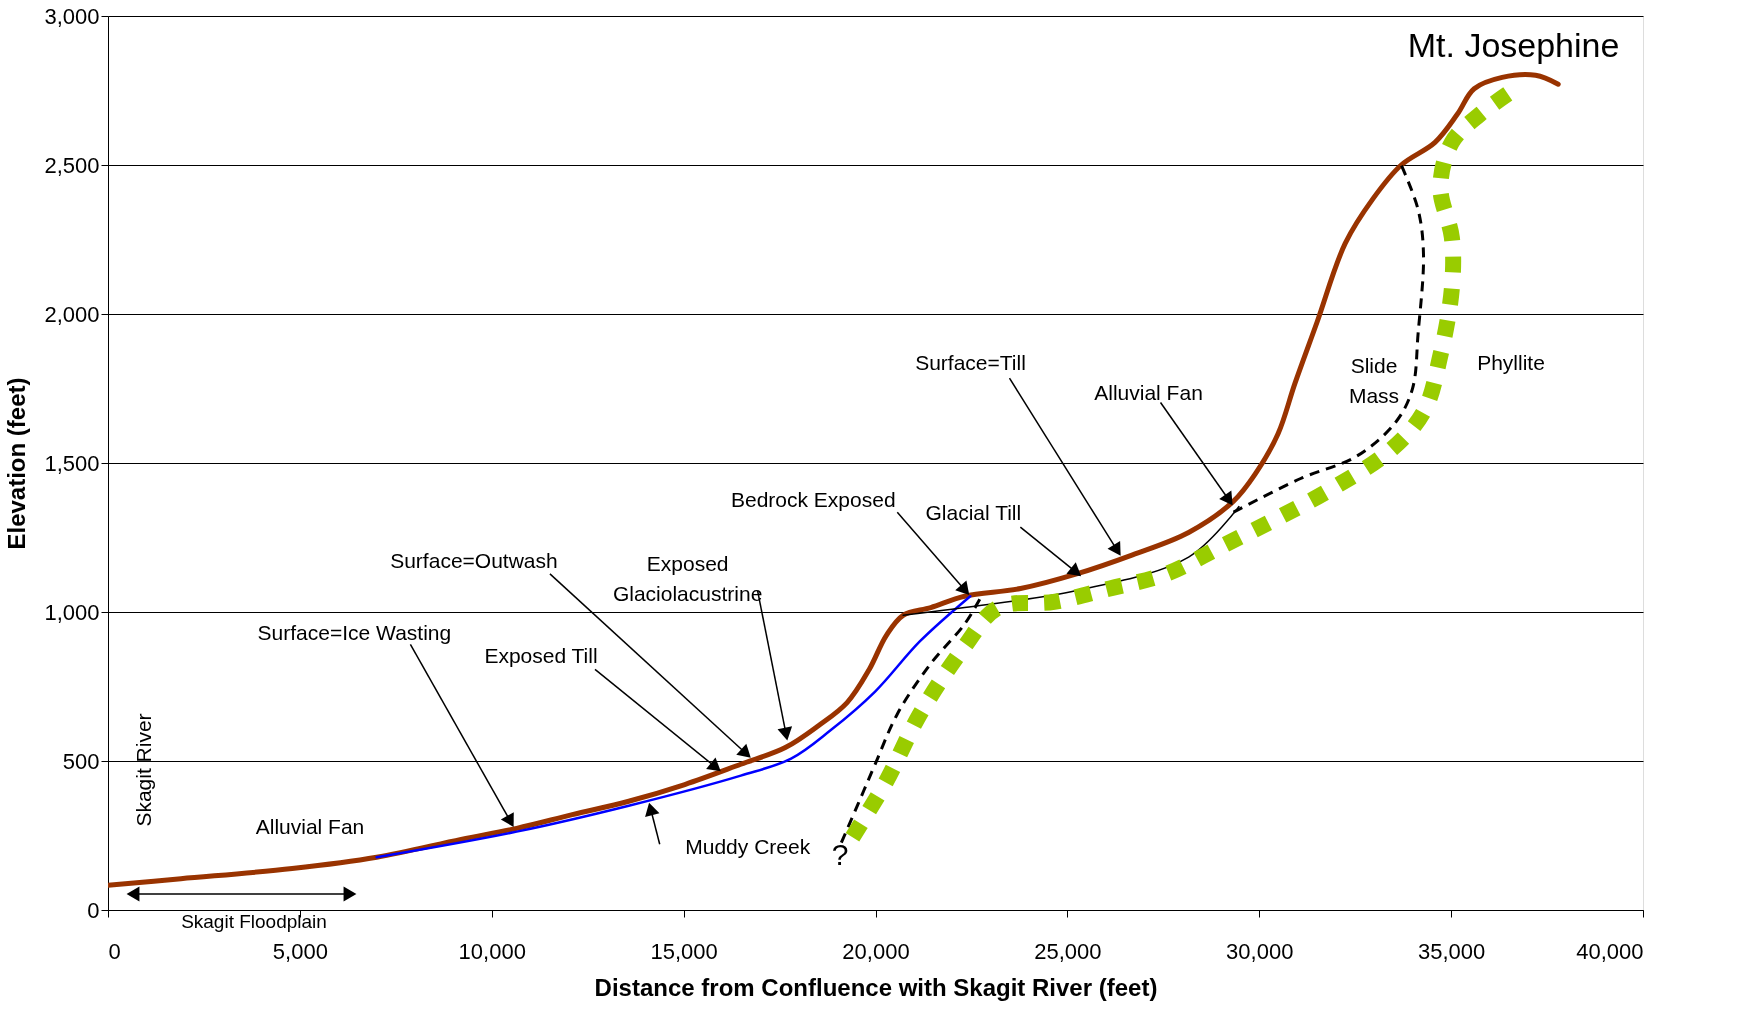  Describe the element at coordinates (17, 463) in the screenshot. I see `y-axis-title: Elevation (feet)` at that location.